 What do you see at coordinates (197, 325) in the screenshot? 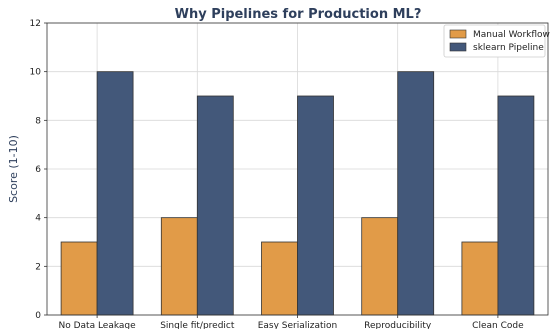
I see `x-tick-label: Single fit/predict` at bounding box center [197, 325].